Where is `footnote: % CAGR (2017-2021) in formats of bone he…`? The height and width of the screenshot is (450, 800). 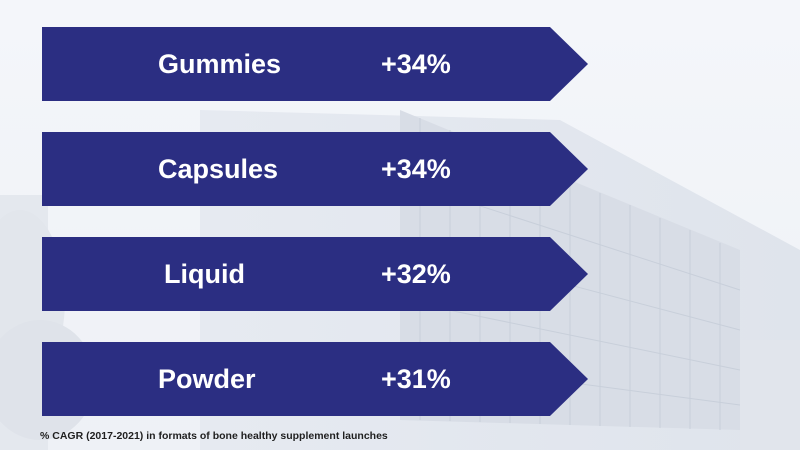 footnote: % CAGR (2017-2021) in formats of bone he… is located at coordinates (214, 436).